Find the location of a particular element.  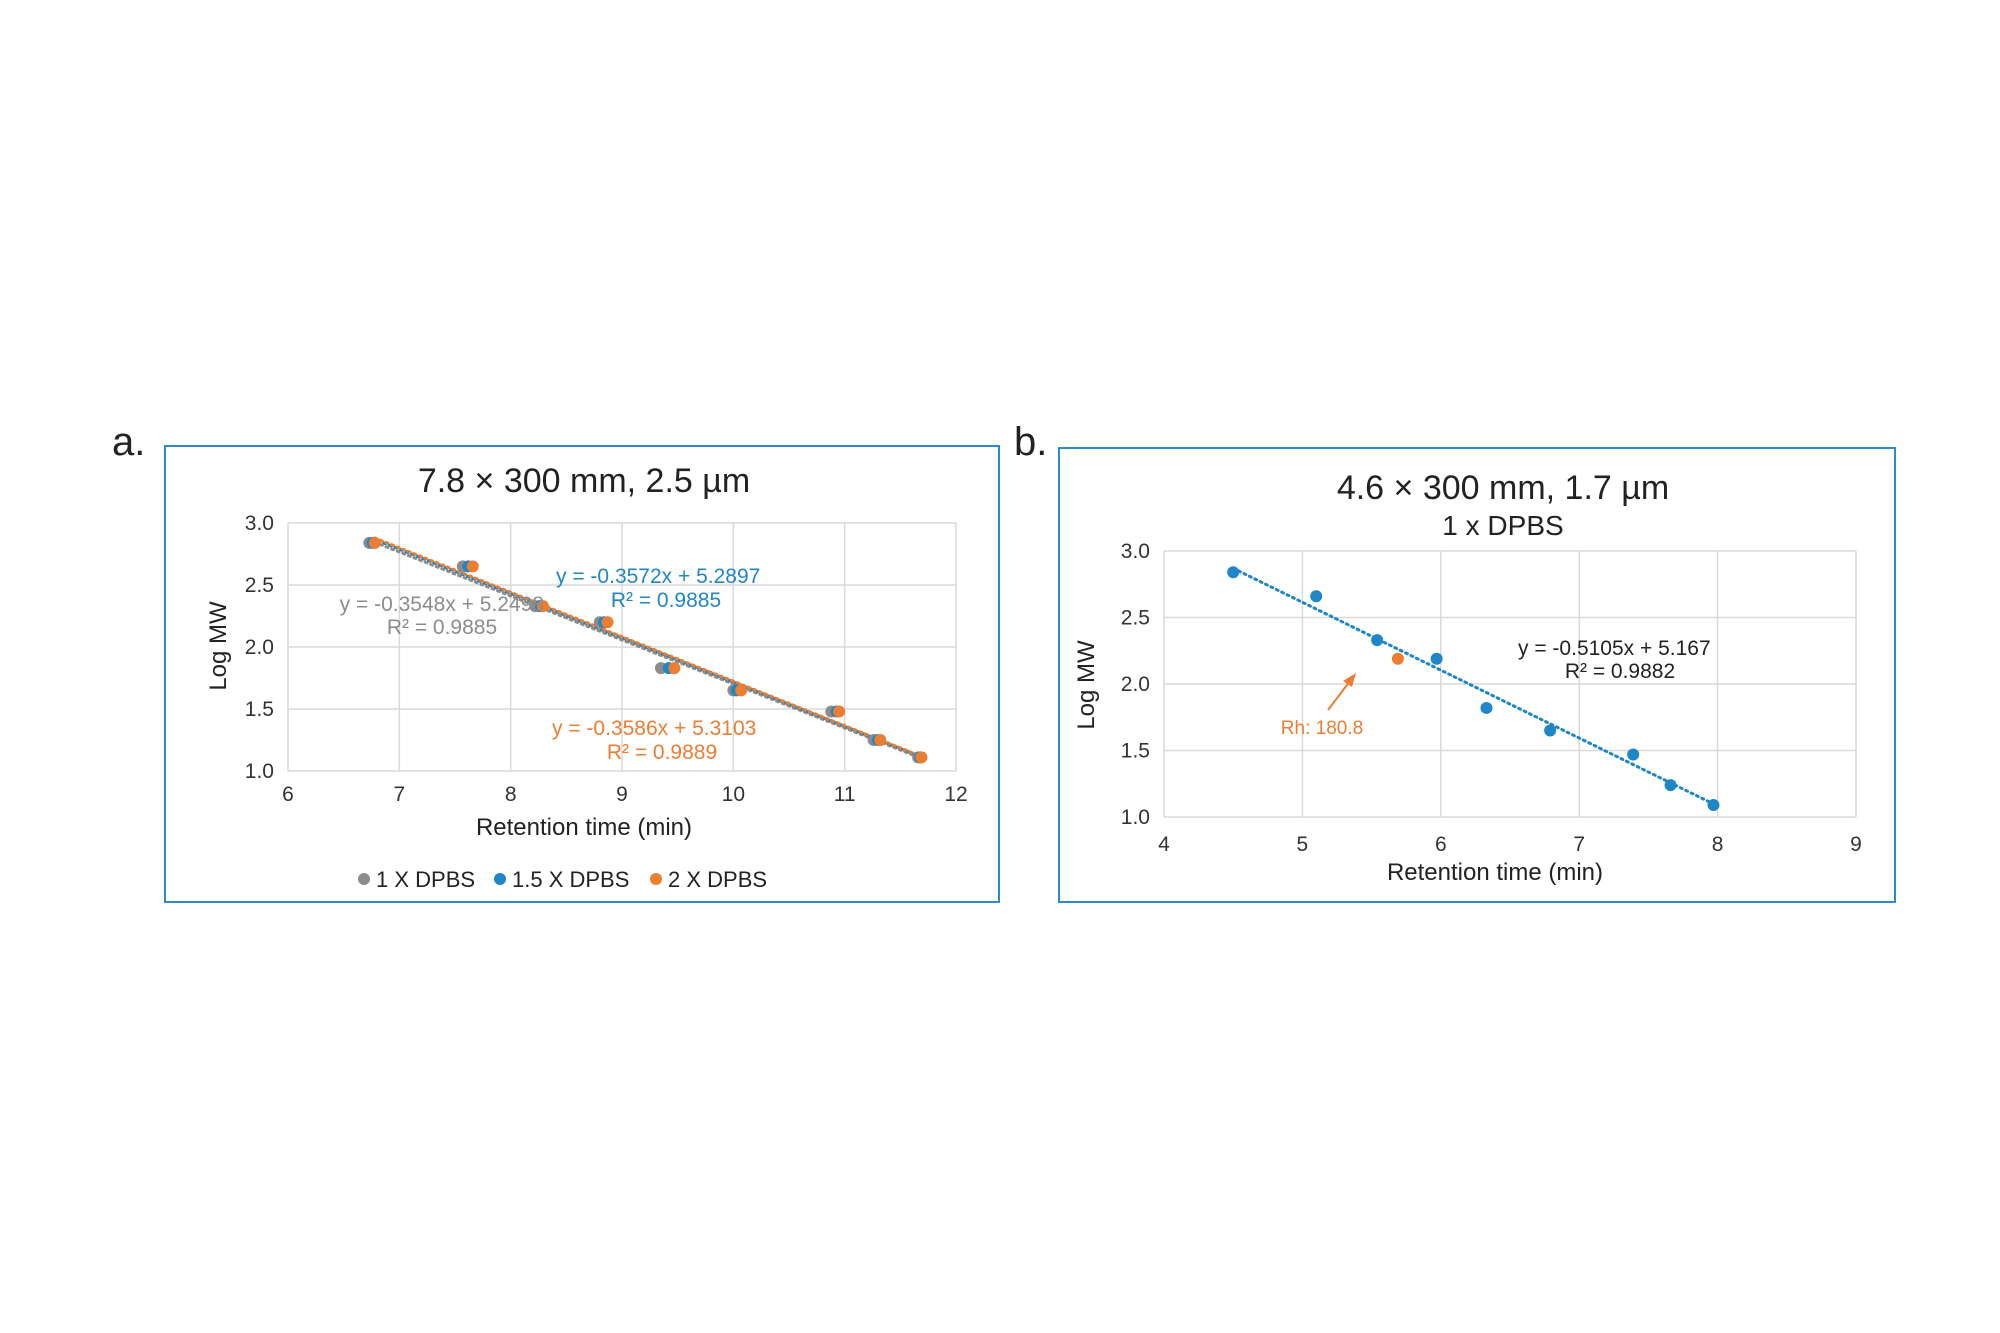

chart-a-grid is located at coordinates (622, 647).